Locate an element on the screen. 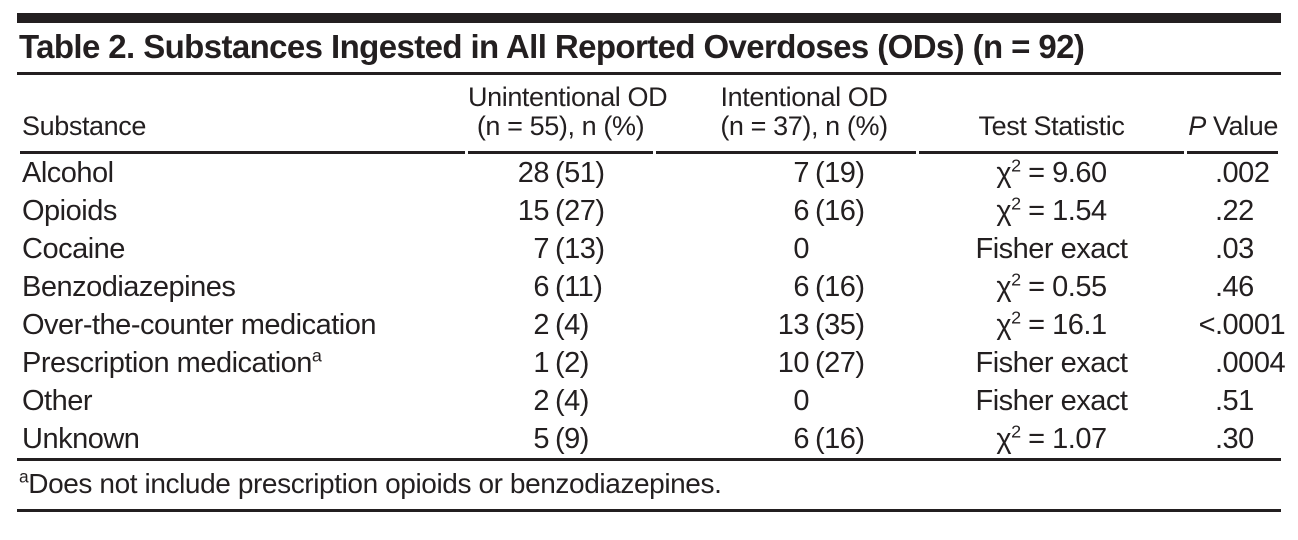 The image size is (1298, 540). count-value: 1 is located at coordinates (541, 362).